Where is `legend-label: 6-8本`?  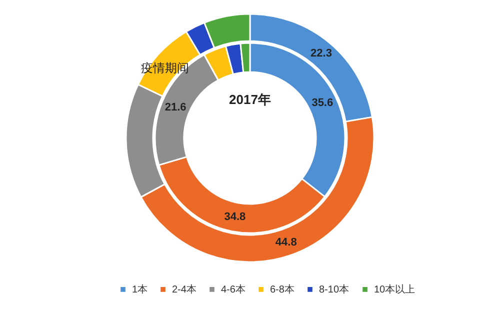 legend-label: 6-8本 is located at coordinates (282, 289).